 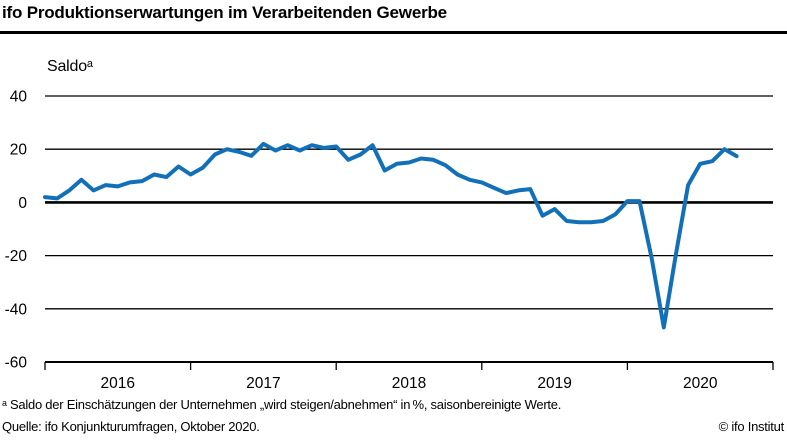 I want to click on x-tick-label: 2018, so click(x=409, y=383).